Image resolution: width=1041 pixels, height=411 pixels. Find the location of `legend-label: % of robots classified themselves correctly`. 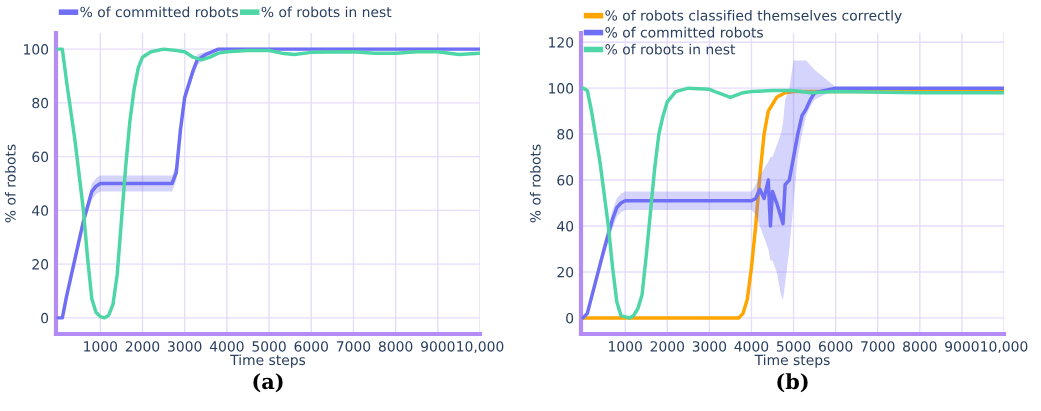

legend-label: % of robots classified themselves correctly is located at coordinates (753, 16).